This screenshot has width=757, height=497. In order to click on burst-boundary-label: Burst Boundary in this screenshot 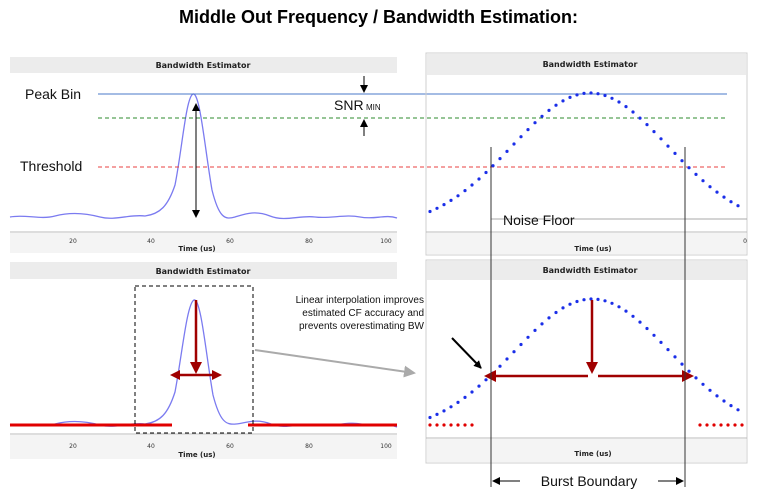, I will do `click(589, 481)`.